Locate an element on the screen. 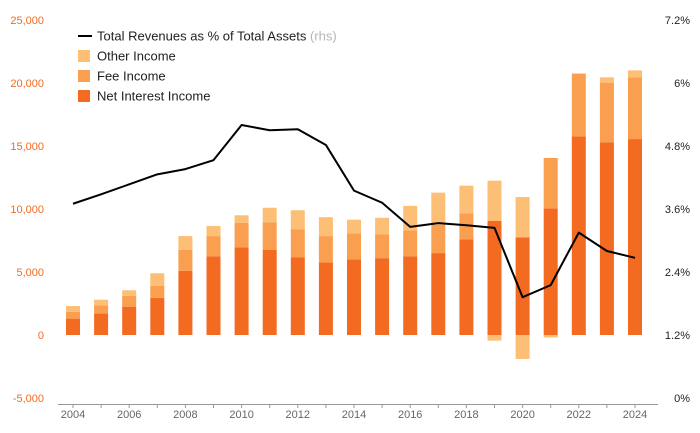  x-tick-label: 2016 is located at coordinates (410, 415).